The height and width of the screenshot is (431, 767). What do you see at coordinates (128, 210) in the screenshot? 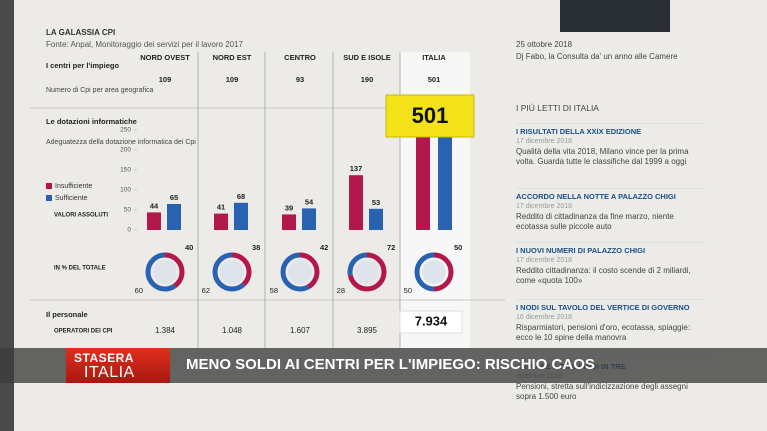
I see `y-tick-label: 50` at bounding box center [128, 210].